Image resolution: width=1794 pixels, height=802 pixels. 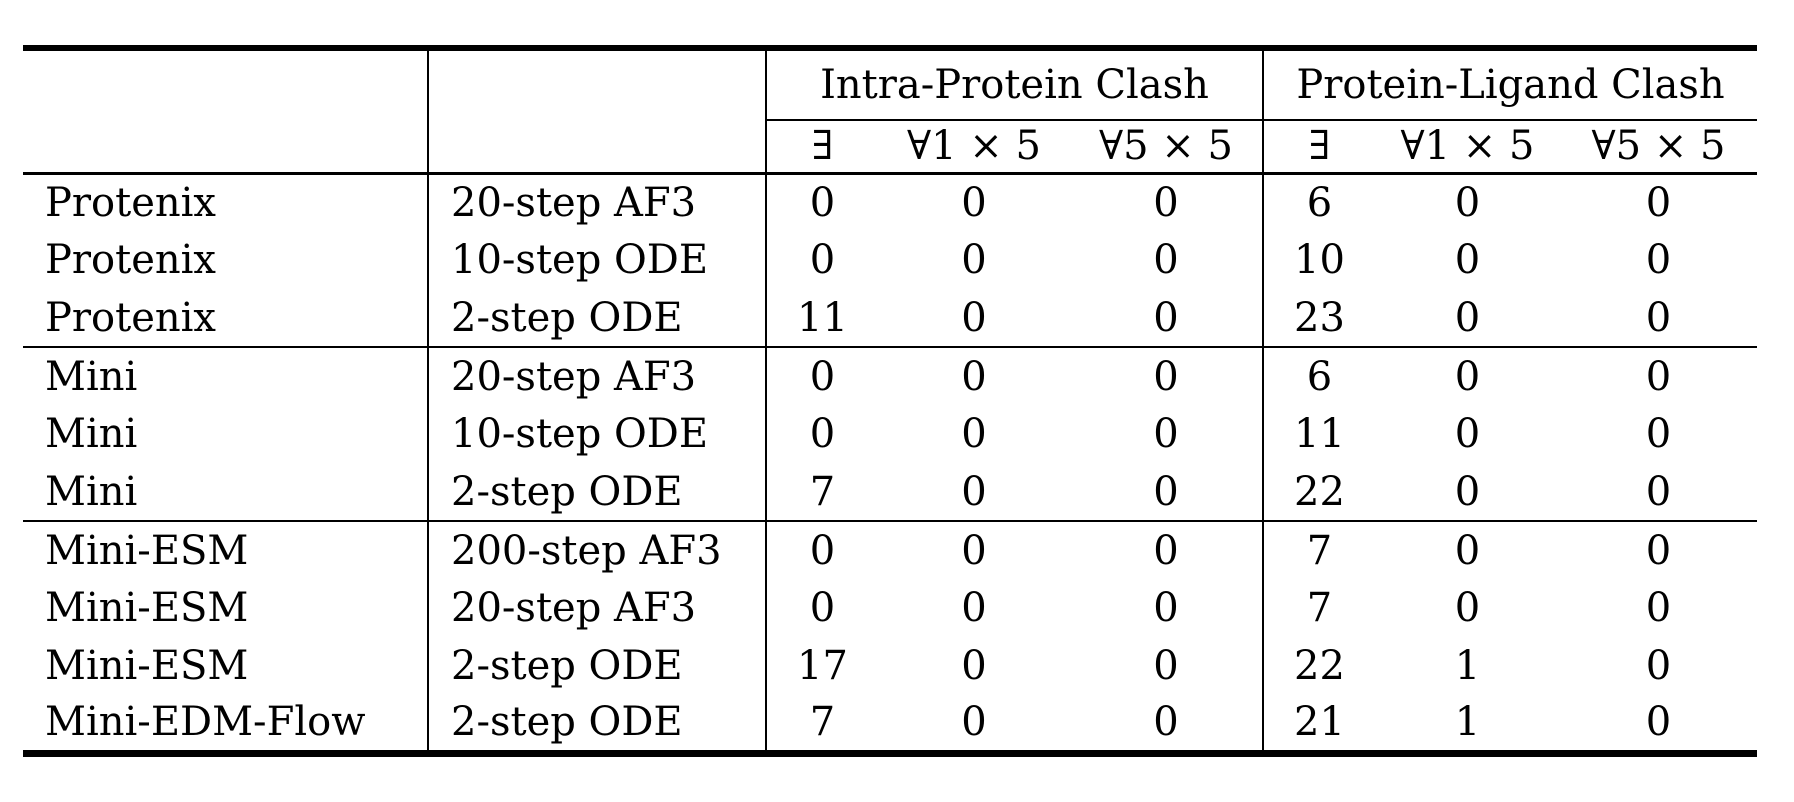 What do you see at coordinates (890, 492) in the screenshot?
I see `table-row: Mini 2-step ODE 7 0 0 22 0 0` at bounding box center [890, 492].